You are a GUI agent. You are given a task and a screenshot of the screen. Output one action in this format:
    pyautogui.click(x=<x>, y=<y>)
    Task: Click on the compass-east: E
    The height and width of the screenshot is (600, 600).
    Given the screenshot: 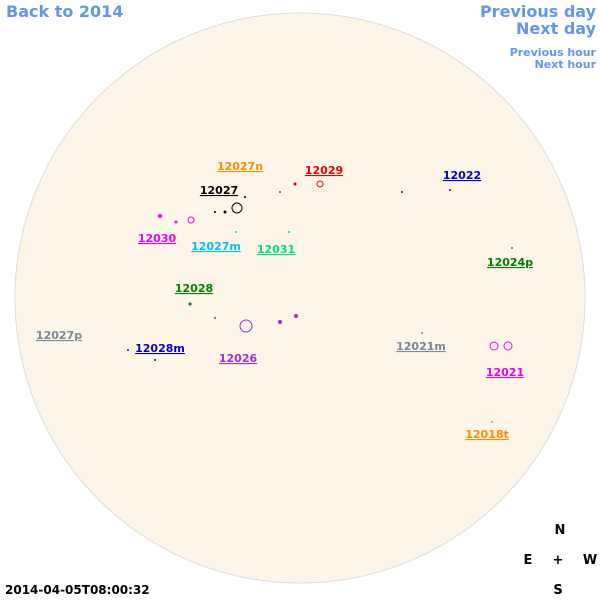 What is the action you would take?
    pyautogui.click(x=528, y=560)
    